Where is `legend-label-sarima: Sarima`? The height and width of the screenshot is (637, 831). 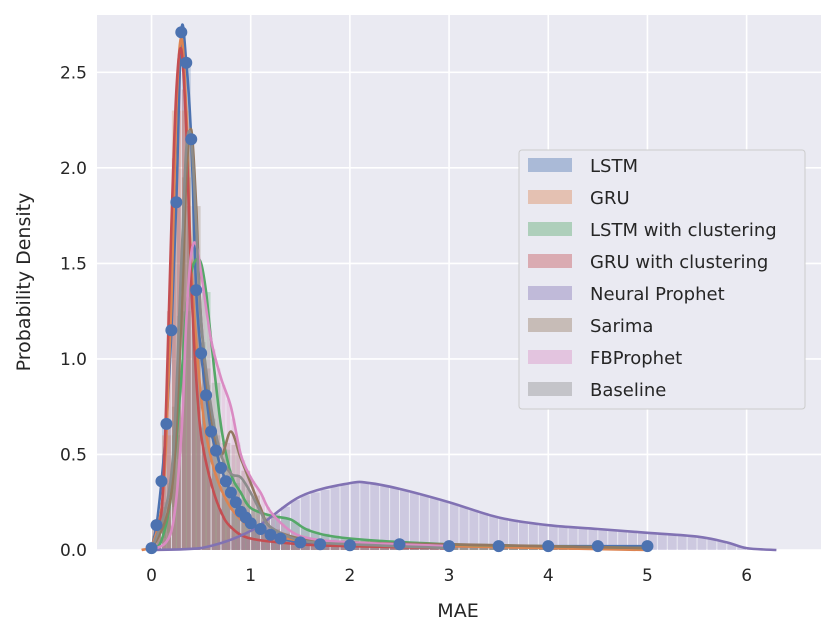
legend-label-sarima: Sarima is located at coordinates (621, 326).